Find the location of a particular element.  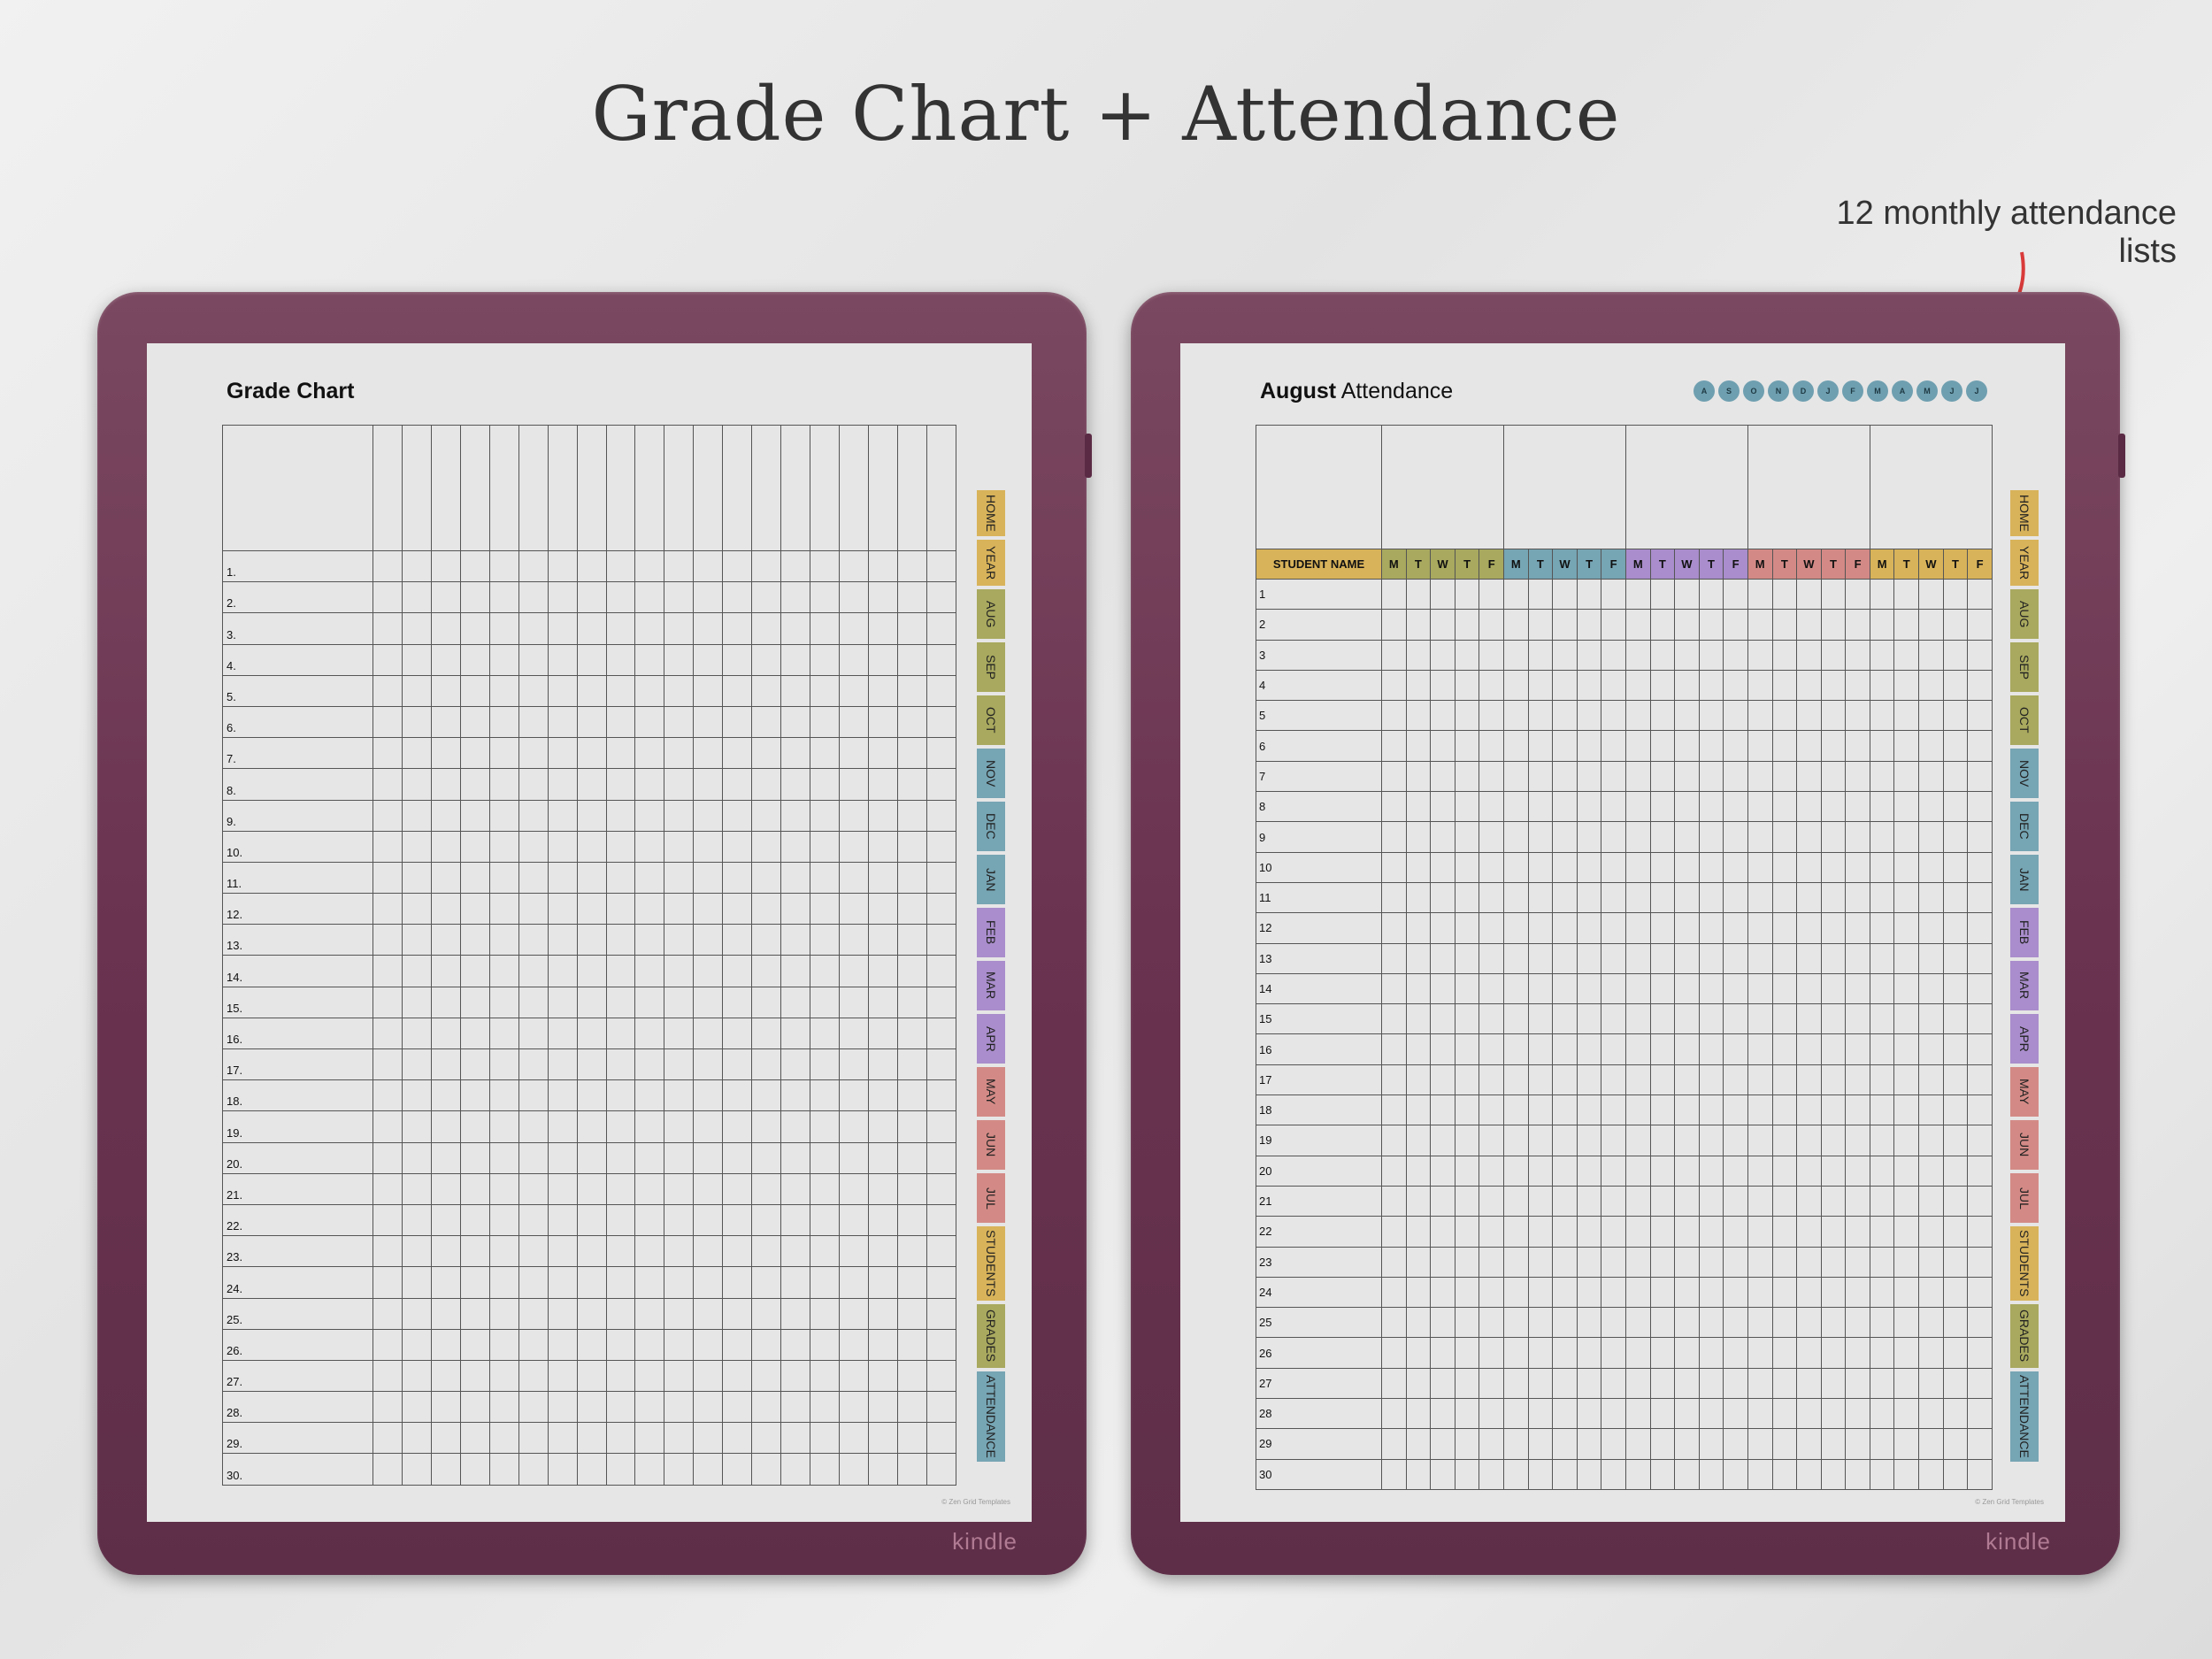

row-label: 19. is located at coordinates (298, 1127).